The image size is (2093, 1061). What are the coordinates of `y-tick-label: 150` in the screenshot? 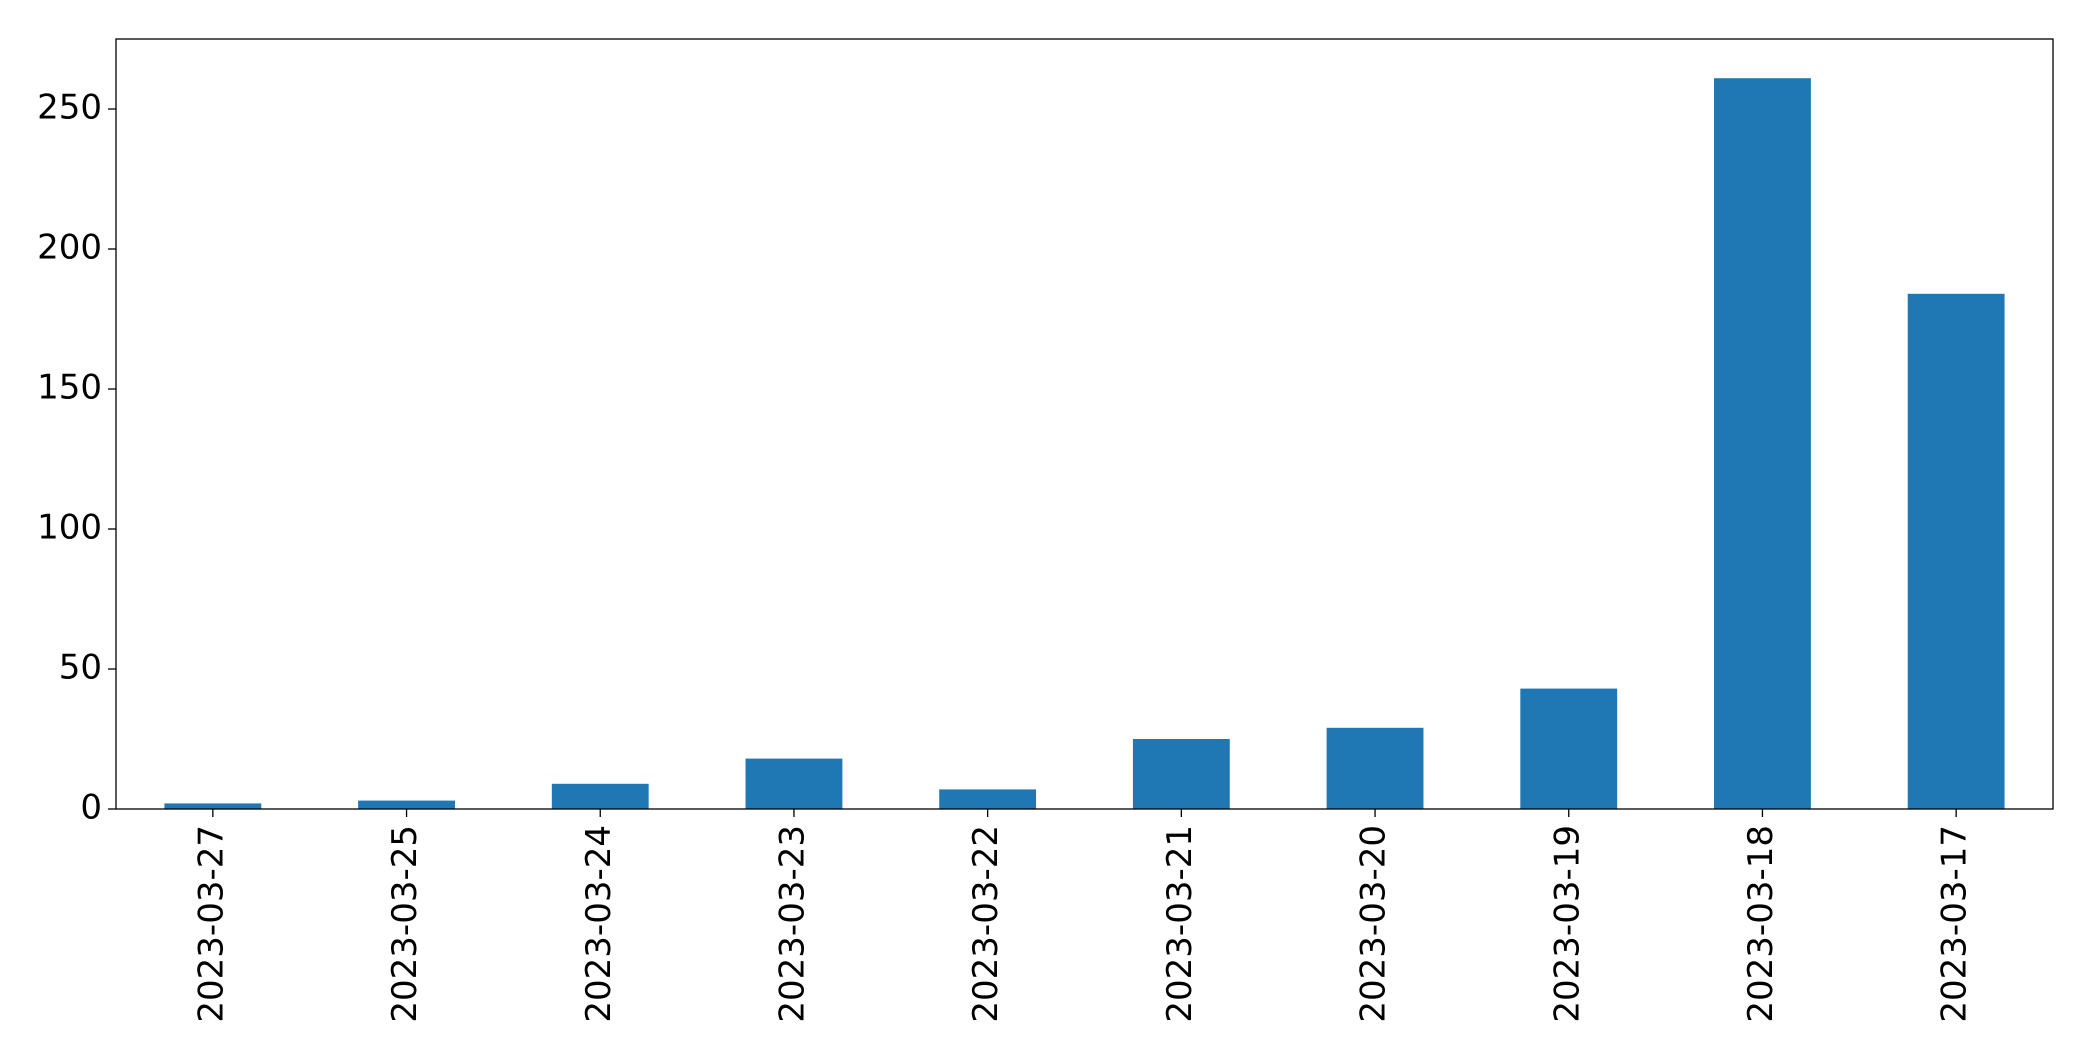 It's located at (69, 388).